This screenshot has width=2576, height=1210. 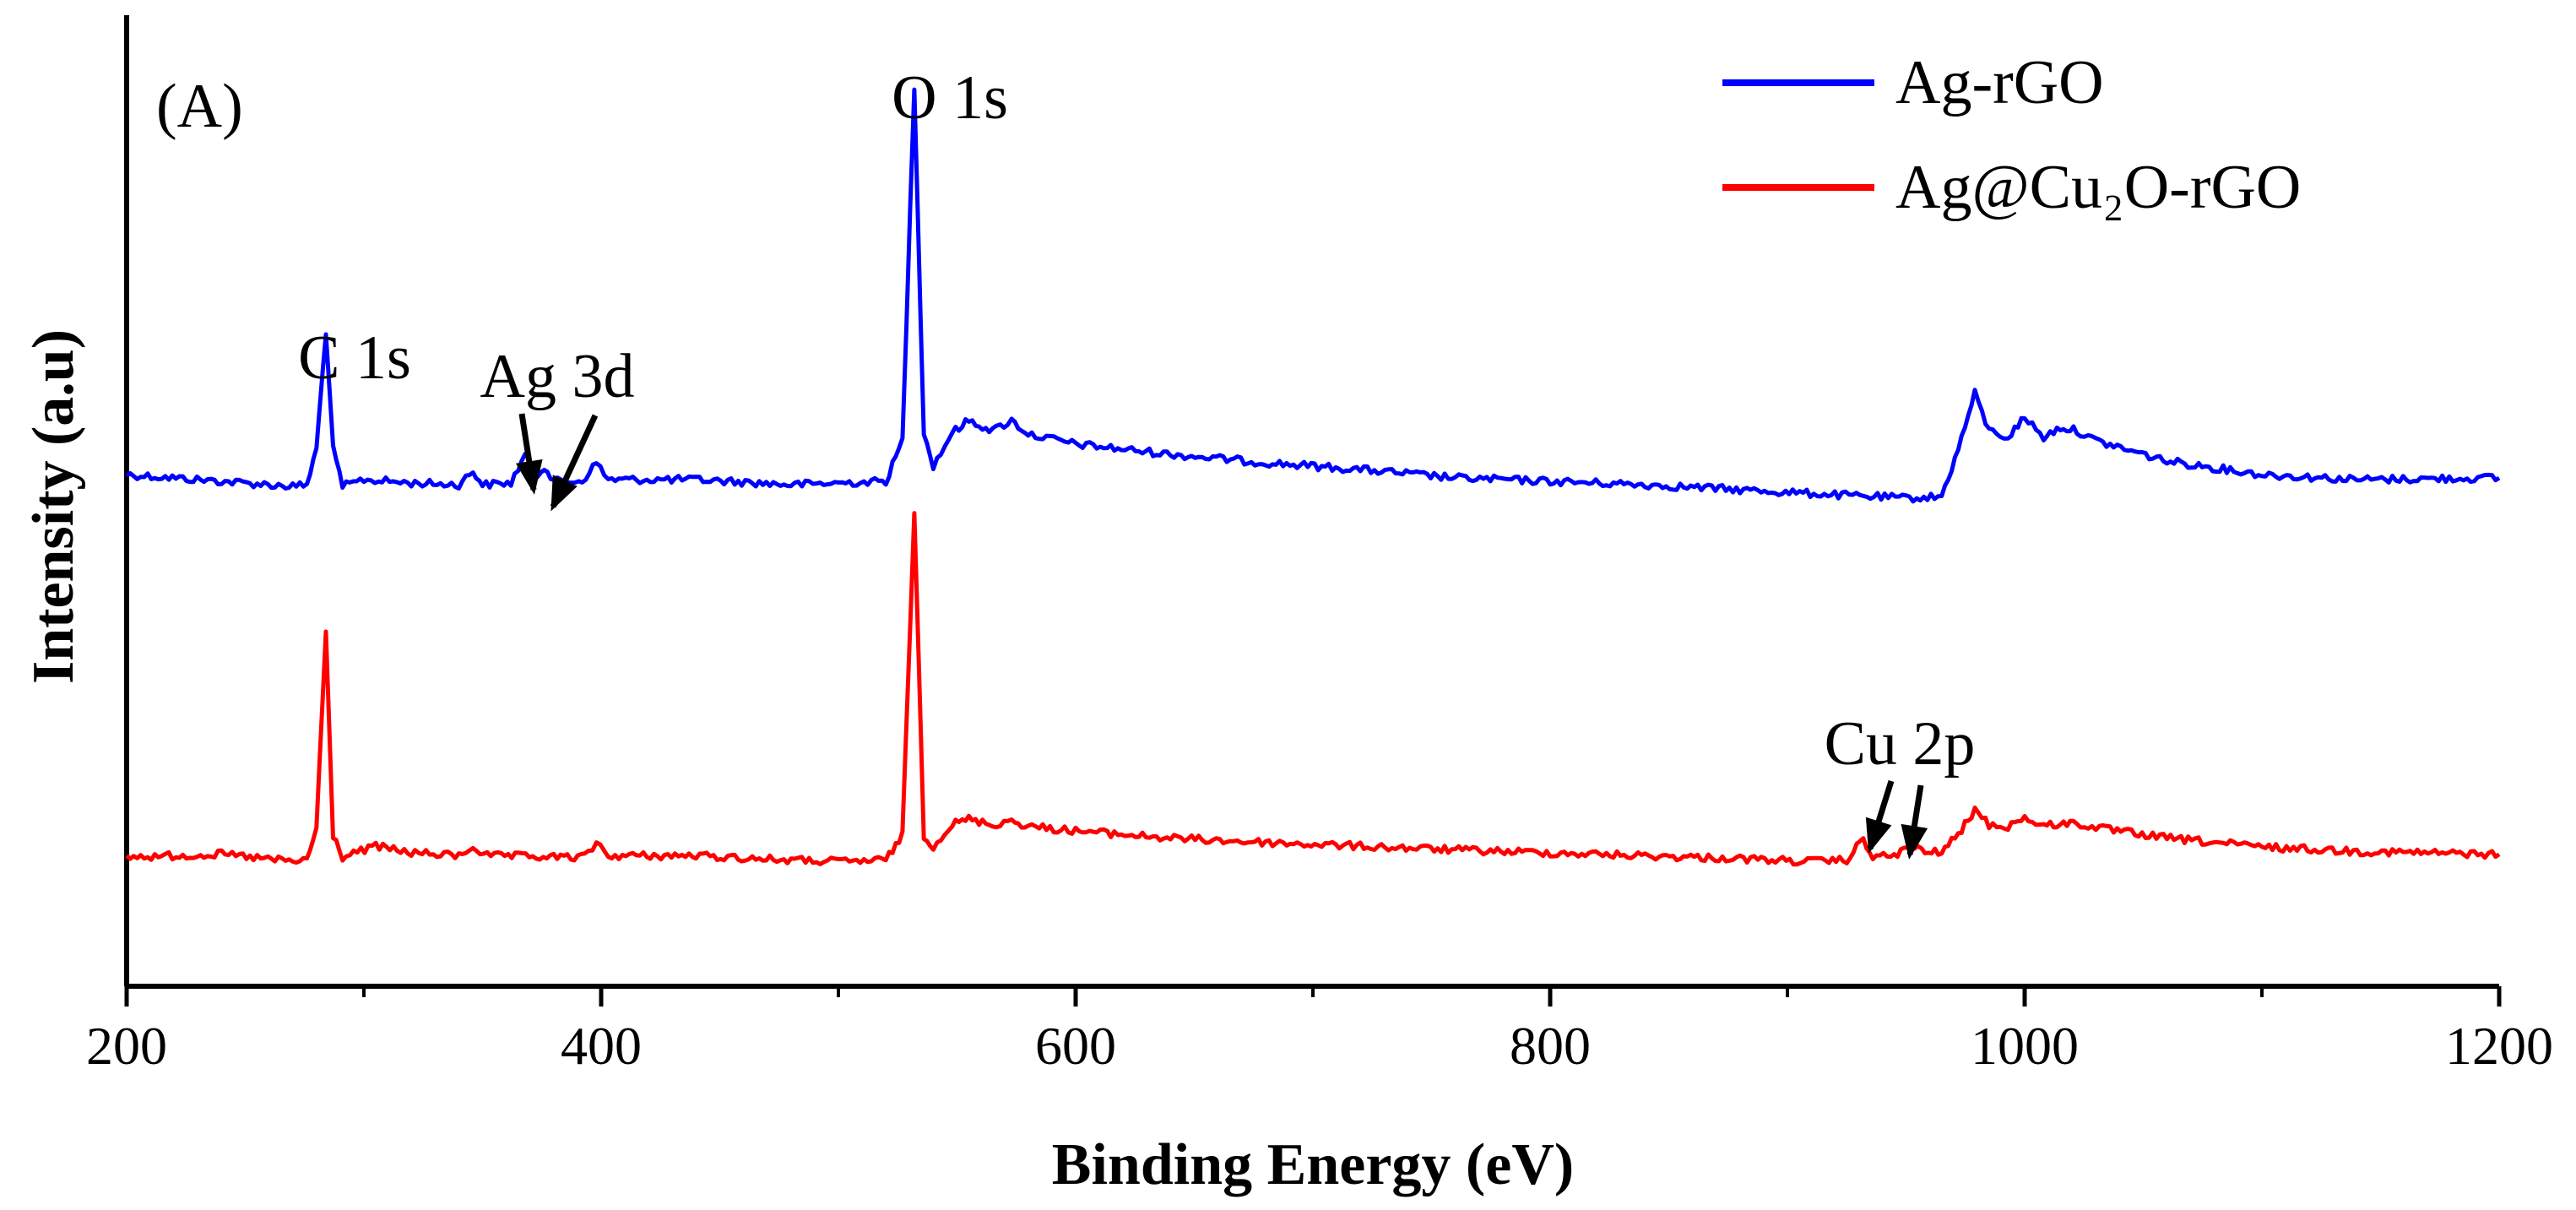 I want to click on annotation-cu-2p: Cu 2p, so click(x=1900, y=744).